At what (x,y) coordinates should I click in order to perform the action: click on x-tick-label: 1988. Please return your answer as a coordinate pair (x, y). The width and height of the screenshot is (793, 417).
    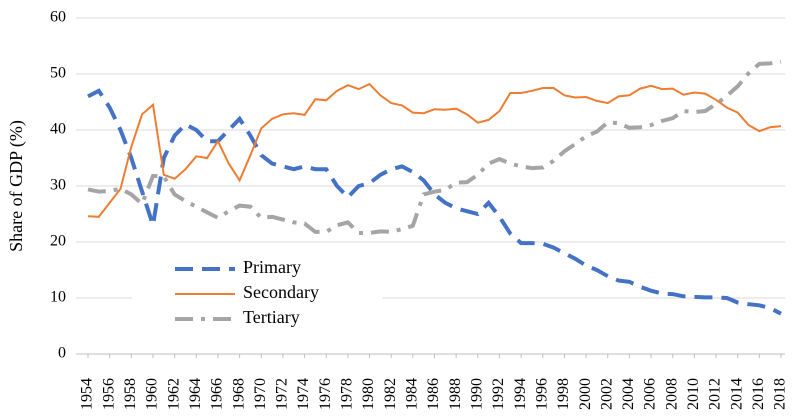
    Looking at the image, I should click on (455, 394).